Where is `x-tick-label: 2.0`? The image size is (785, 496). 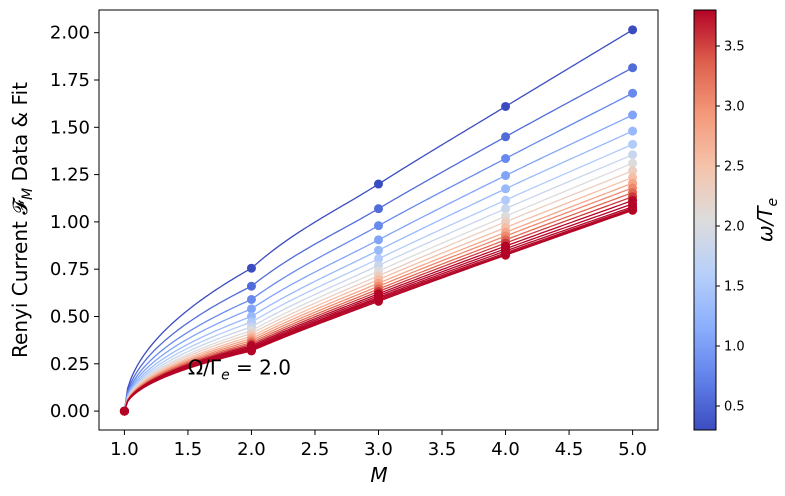 x-tick-label: 2.0 is located at coordinates (251, 449).